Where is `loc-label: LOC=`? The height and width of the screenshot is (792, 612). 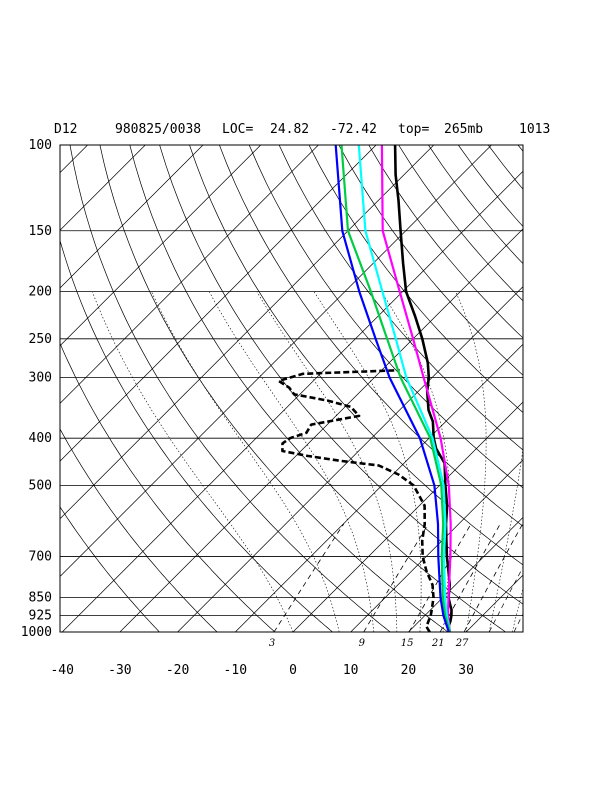
loc-label: LOC= is located at coordinates (237, 129).